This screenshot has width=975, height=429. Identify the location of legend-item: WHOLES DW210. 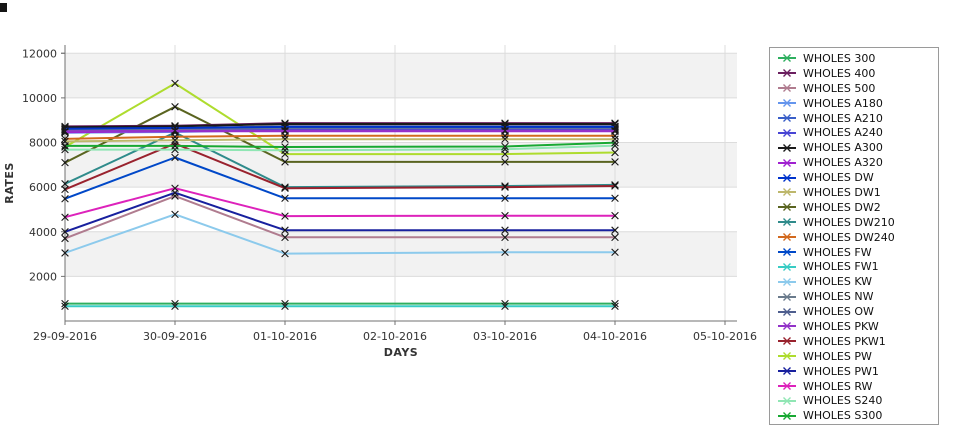
(857, 222).